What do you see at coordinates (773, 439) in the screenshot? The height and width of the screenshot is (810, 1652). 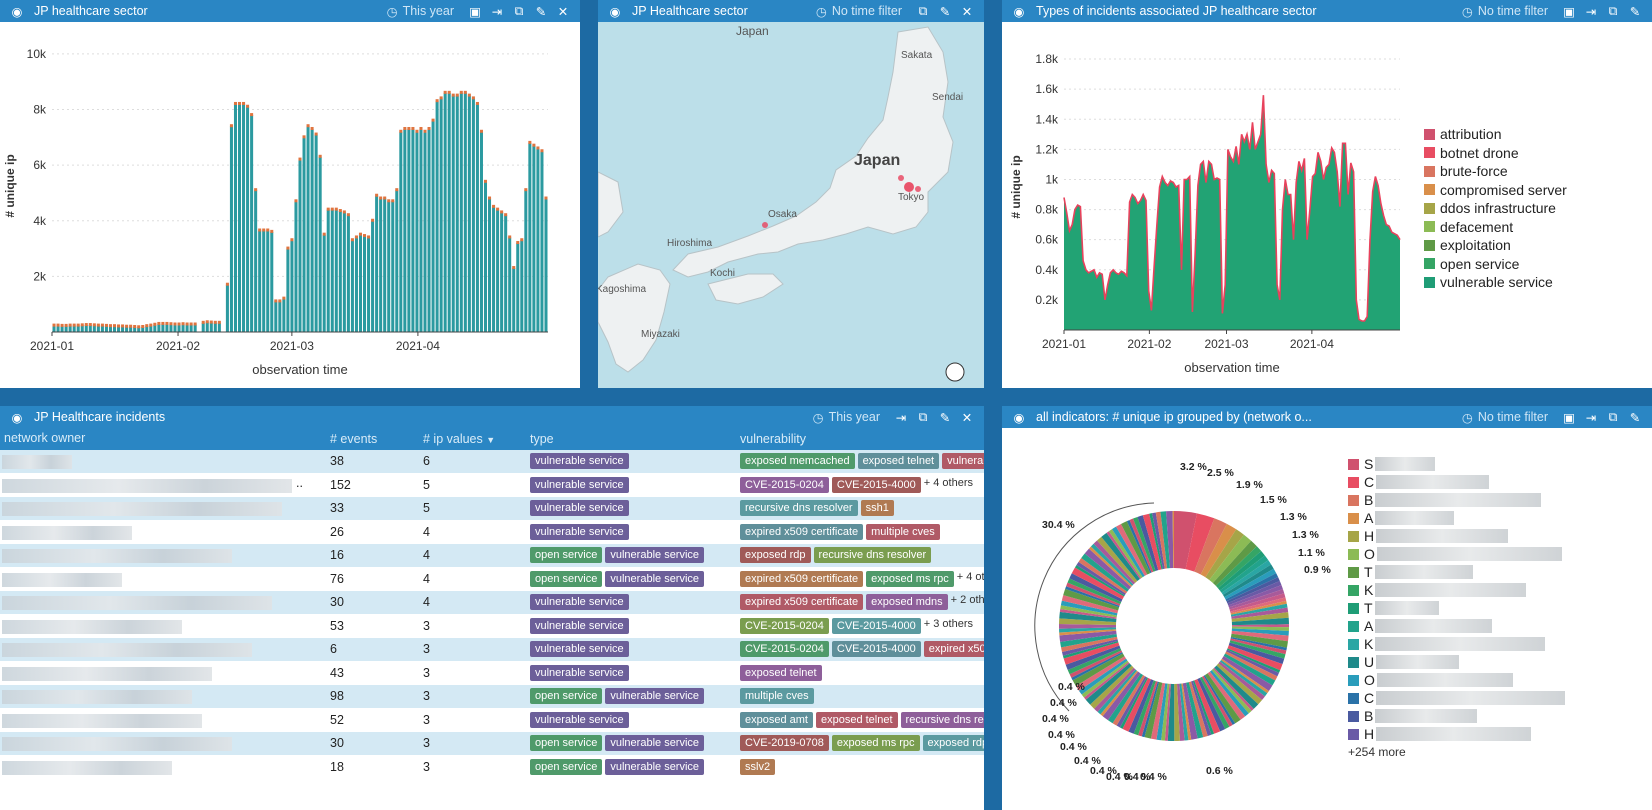 I see `col-vulnerability: vulnerability` at bounding box center [773, 439].